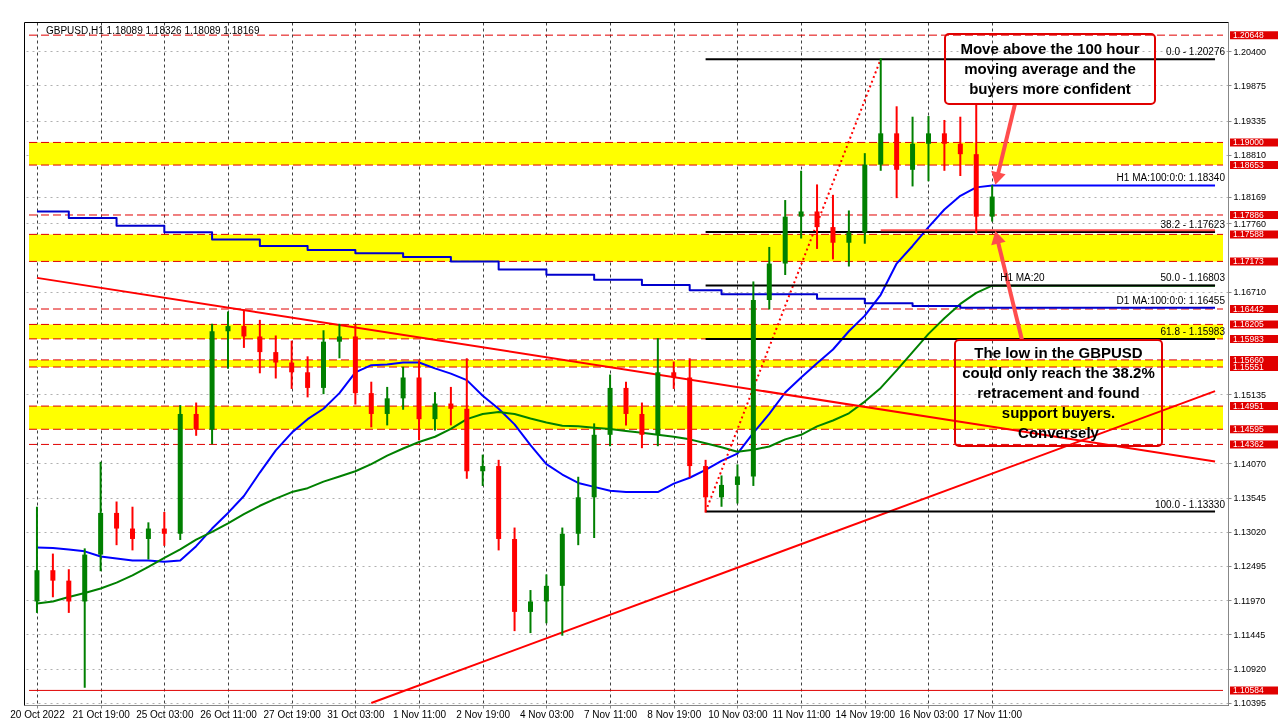 This screenshot has width=1284, height=721. I want to click on x-tick-label: 14 Nov 19:00, so click(865, 714).